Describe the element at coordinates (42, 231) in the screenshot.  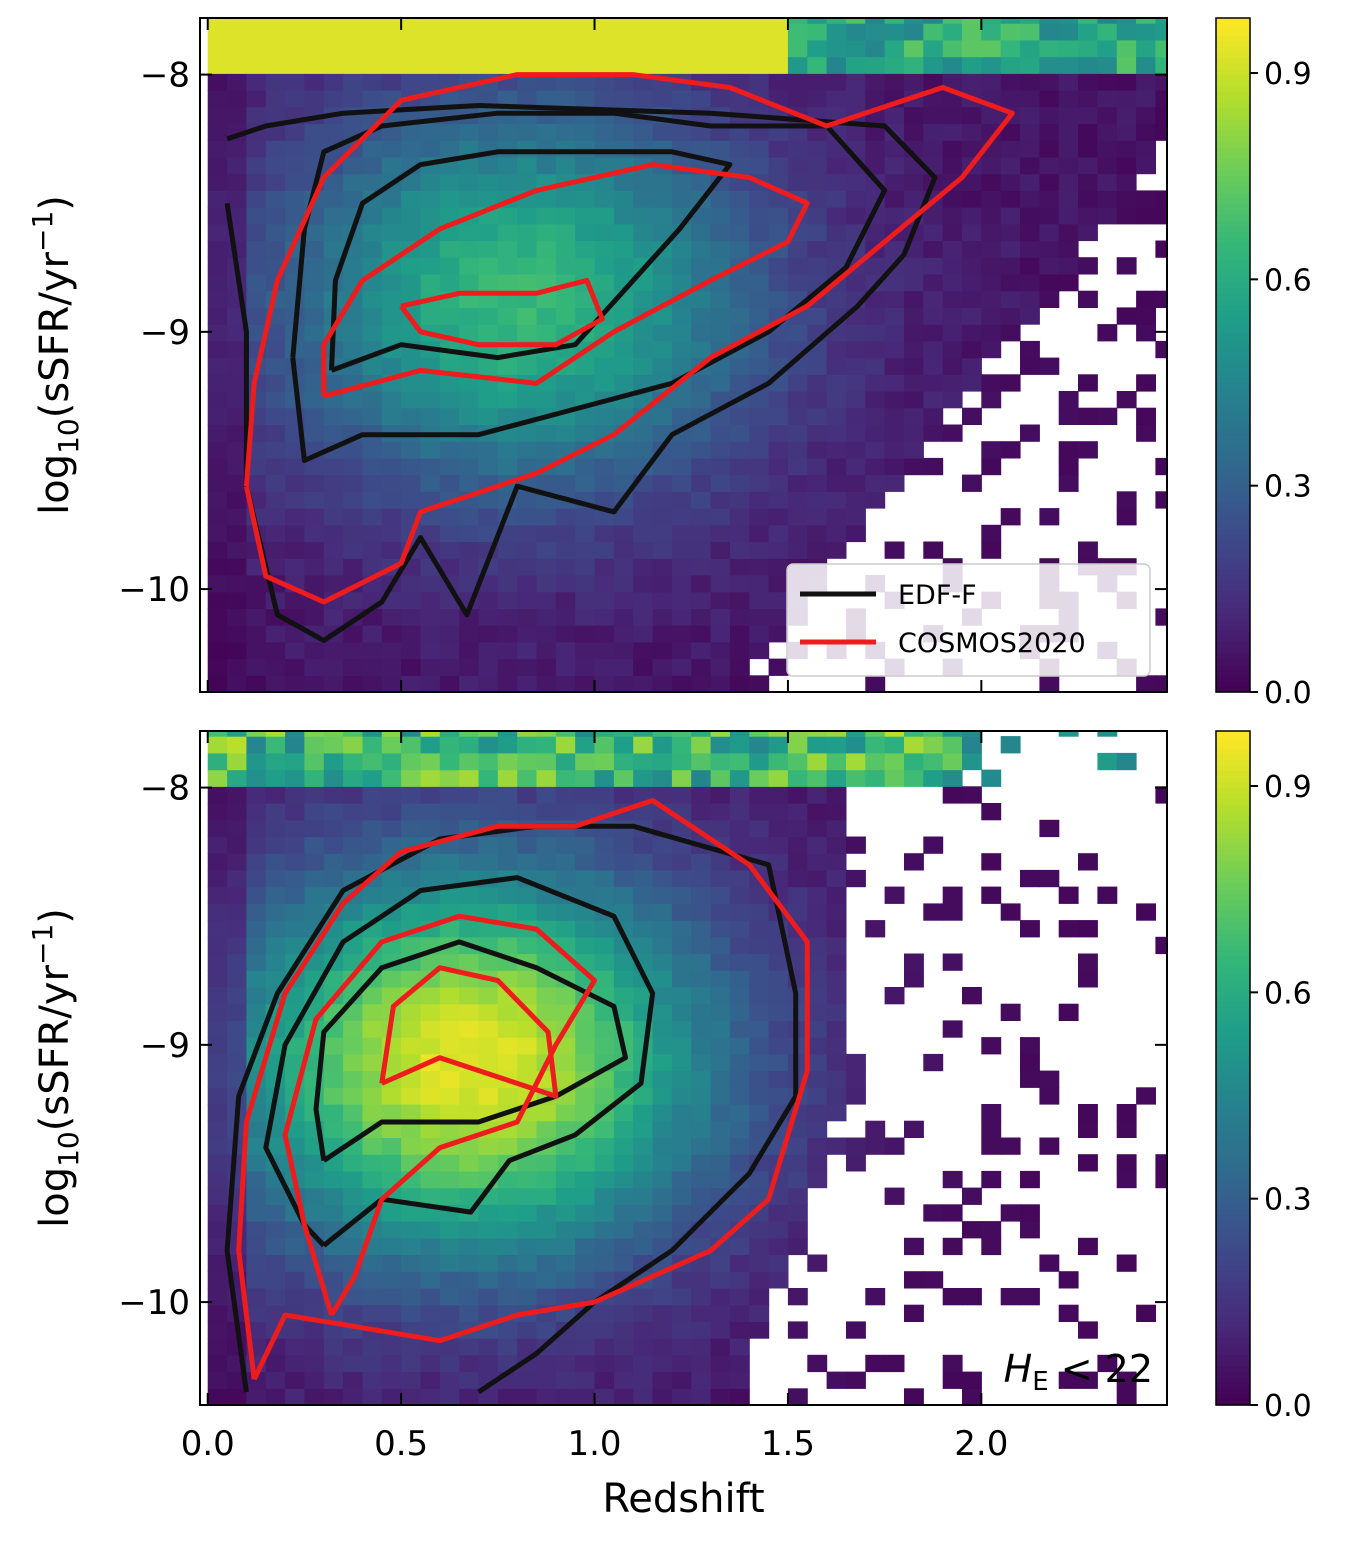
I see `y-axis-label-part: −1` at that location.